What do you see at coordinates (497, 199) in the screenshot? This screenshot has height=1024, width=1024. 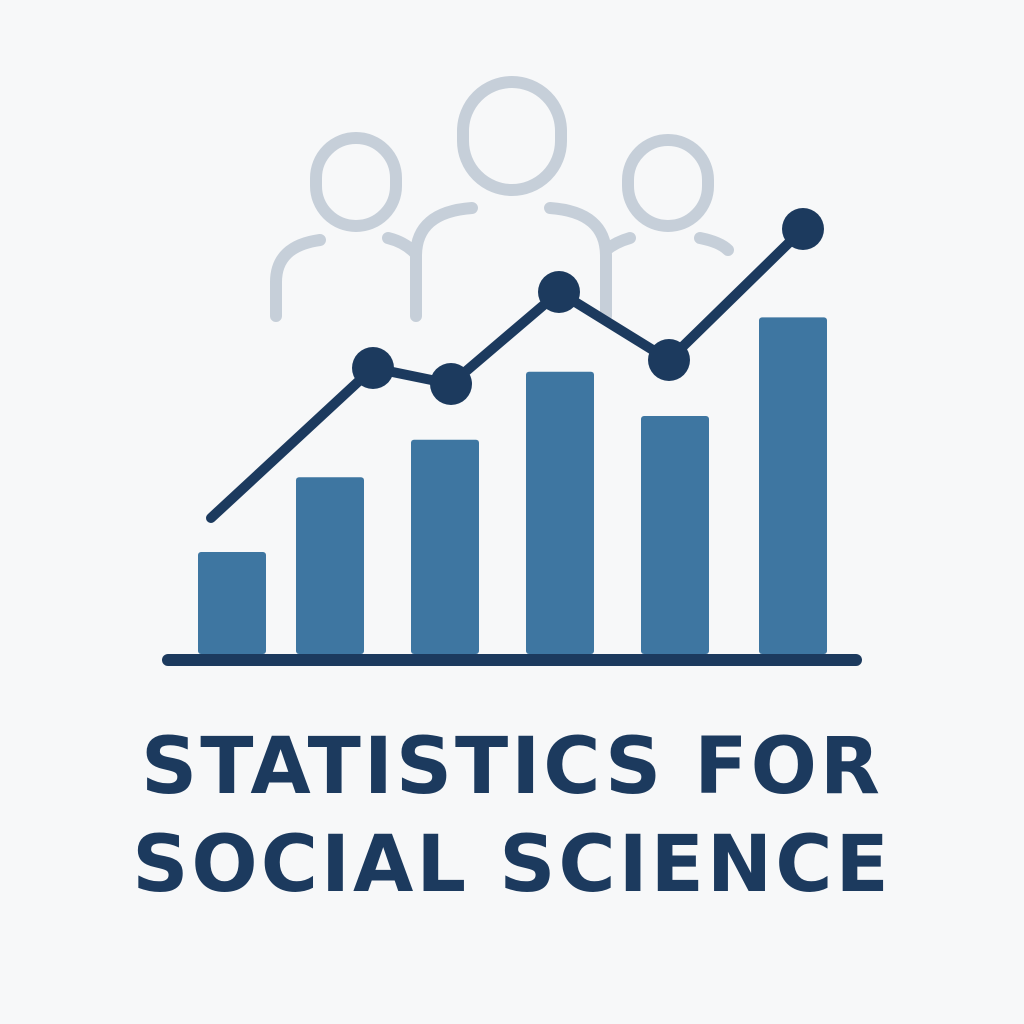 I see `person-center-icon` at bounding box center [497, 199].